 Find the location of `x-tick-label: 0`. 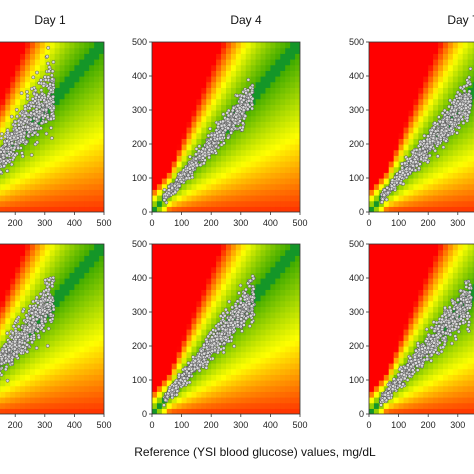

x-tick-label: 0 is located at coordinates (368, 425).